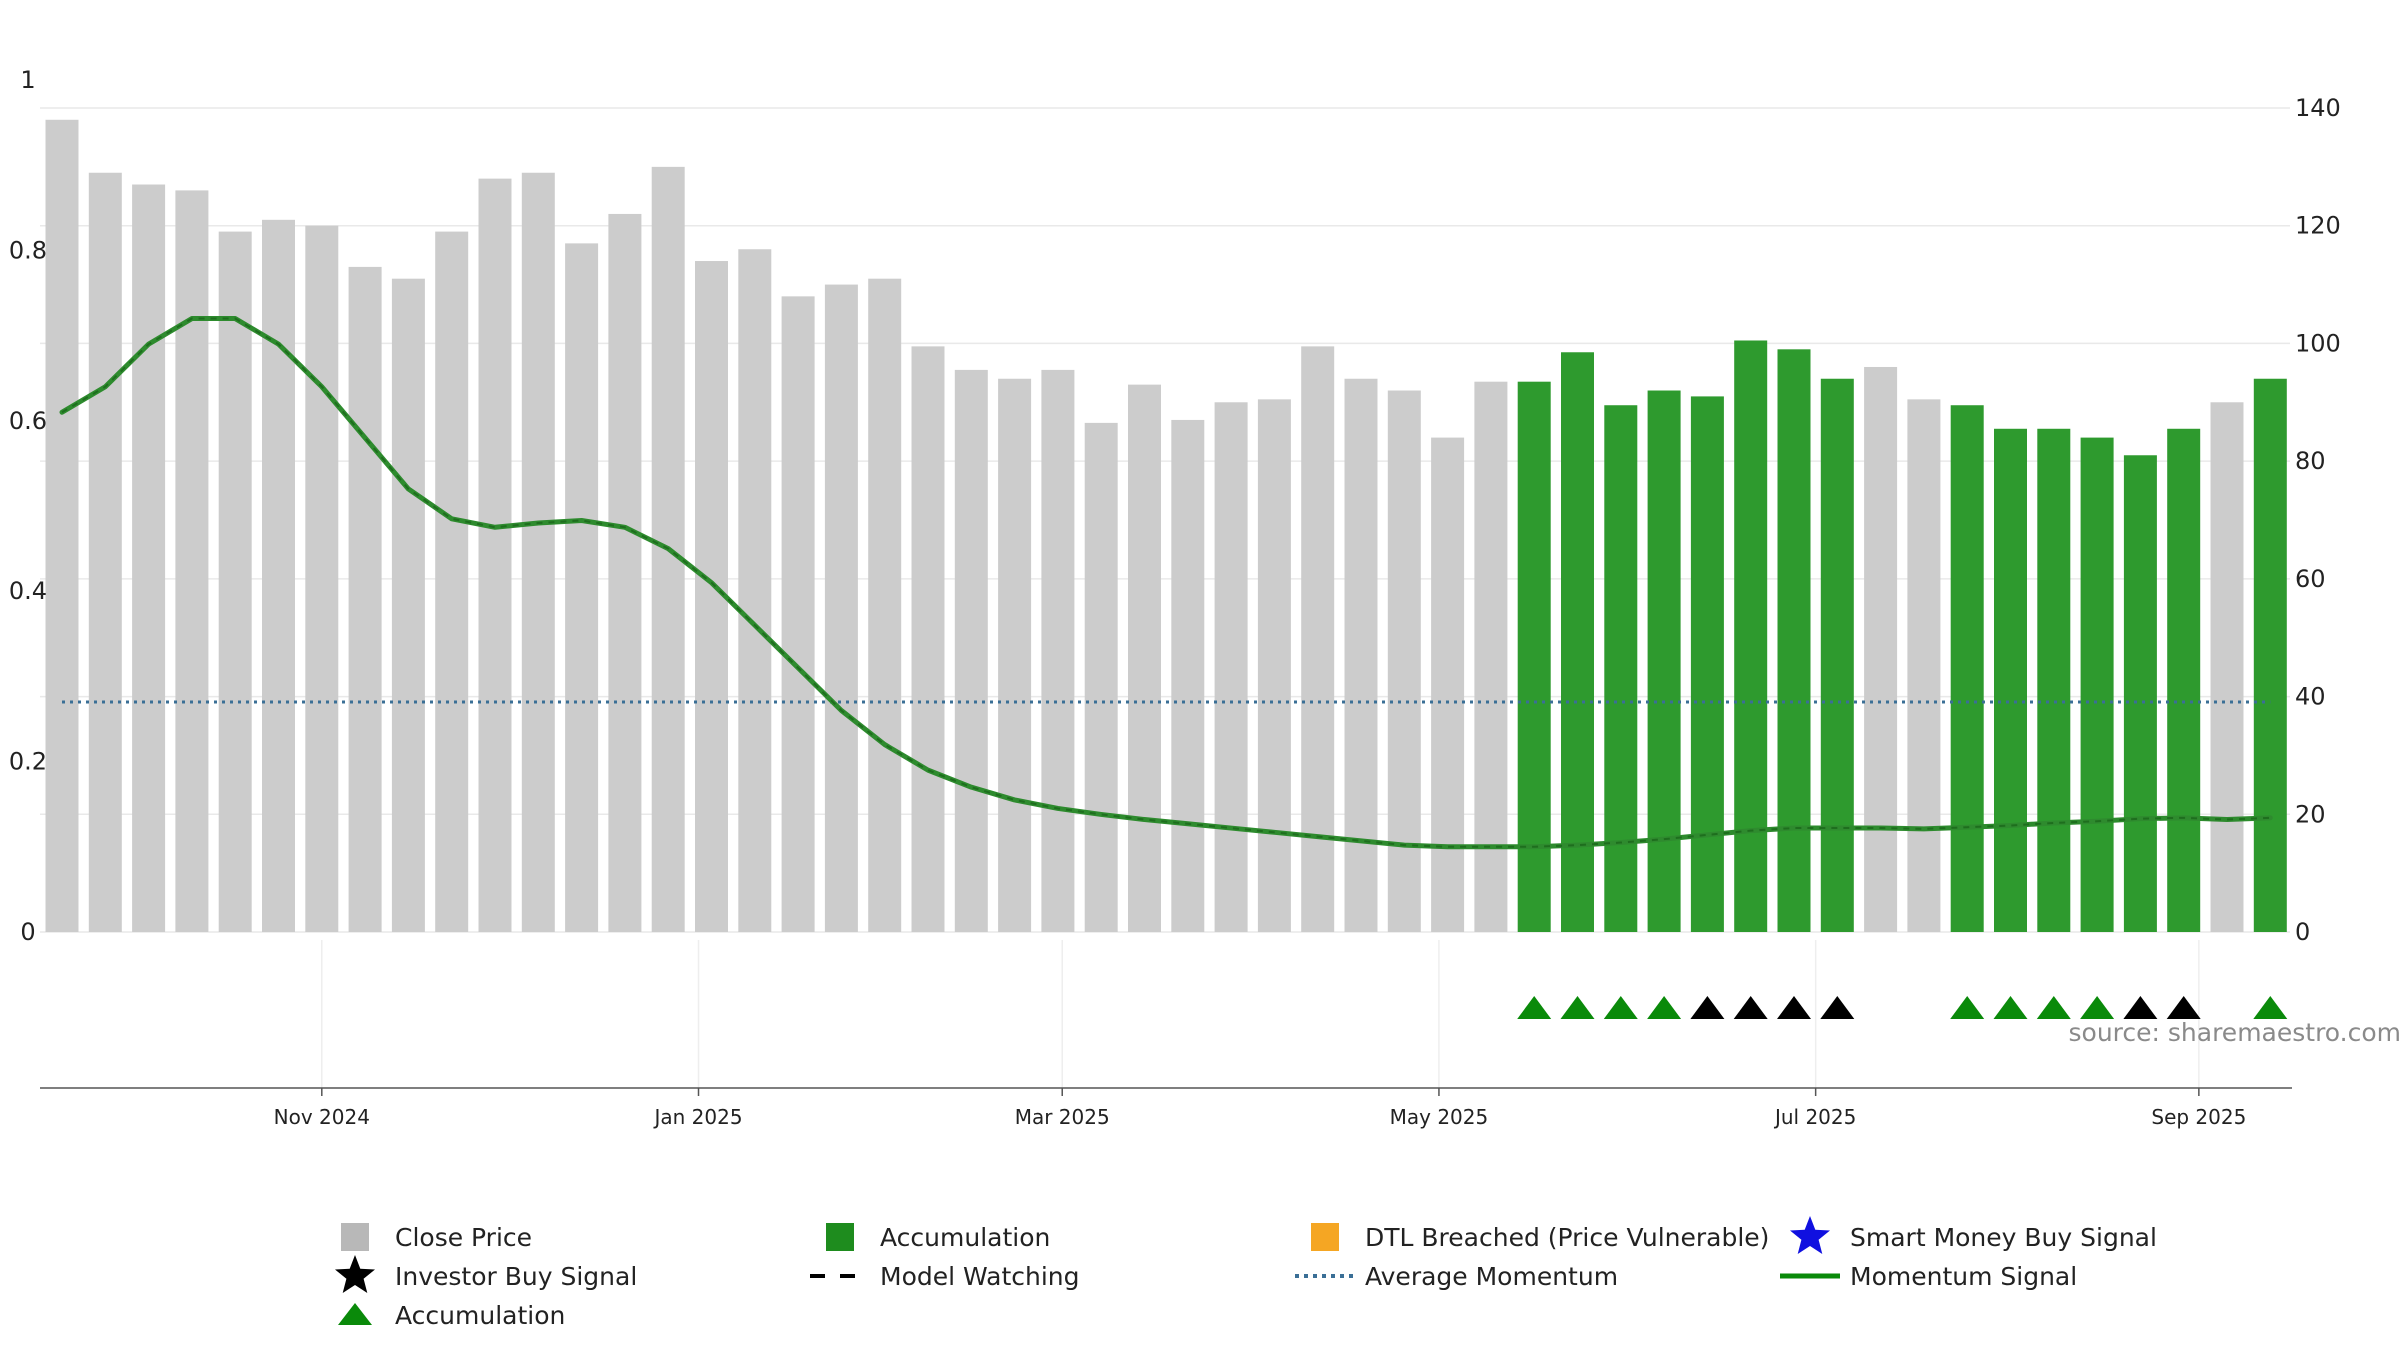 This screenshot has width=2400, height=1350. Describe the element at coordinates (1491, 1276) in the screenshot. I see `legend-label: Average Momentum` at that location.